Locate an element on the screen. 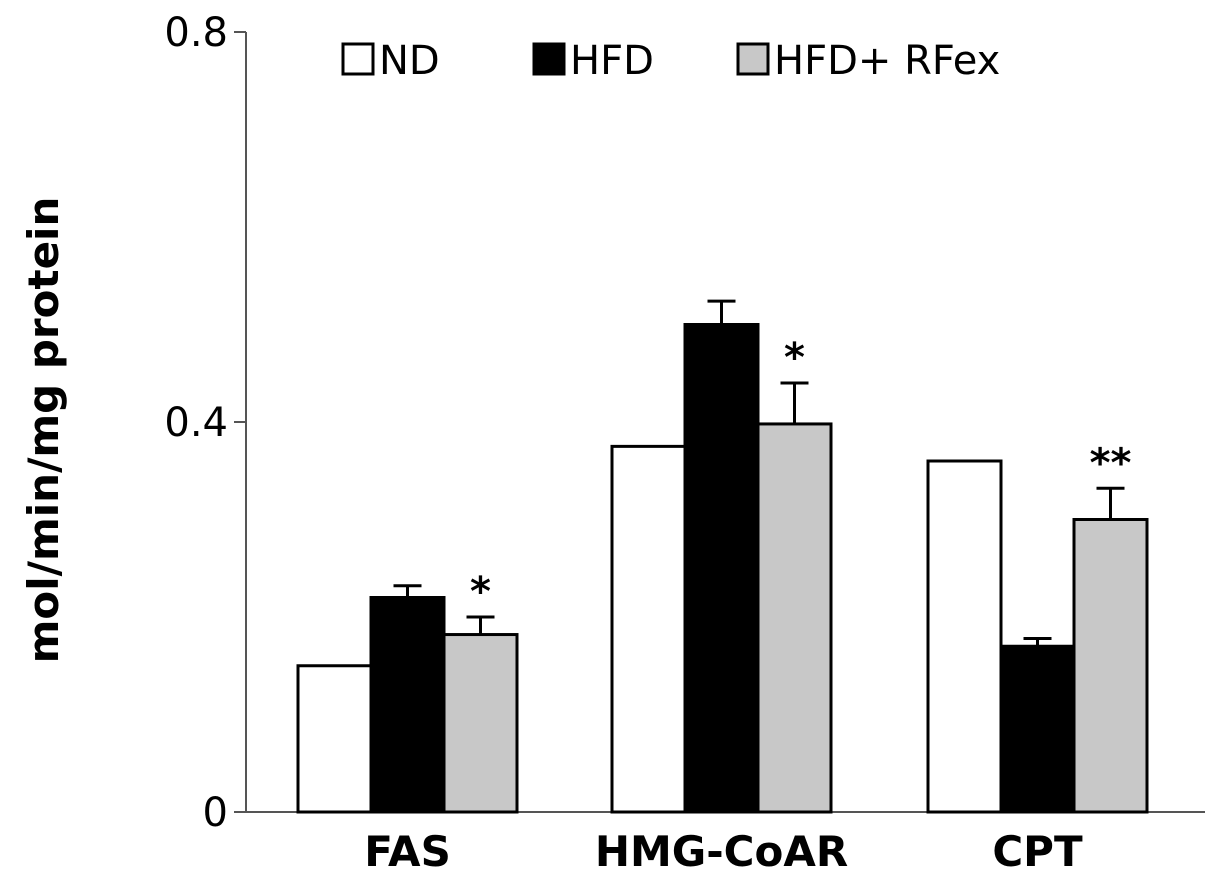 The height and width of the screenshot is (885, 1205). category-label: HMG-CoAR is located at coordinates (721, 851).